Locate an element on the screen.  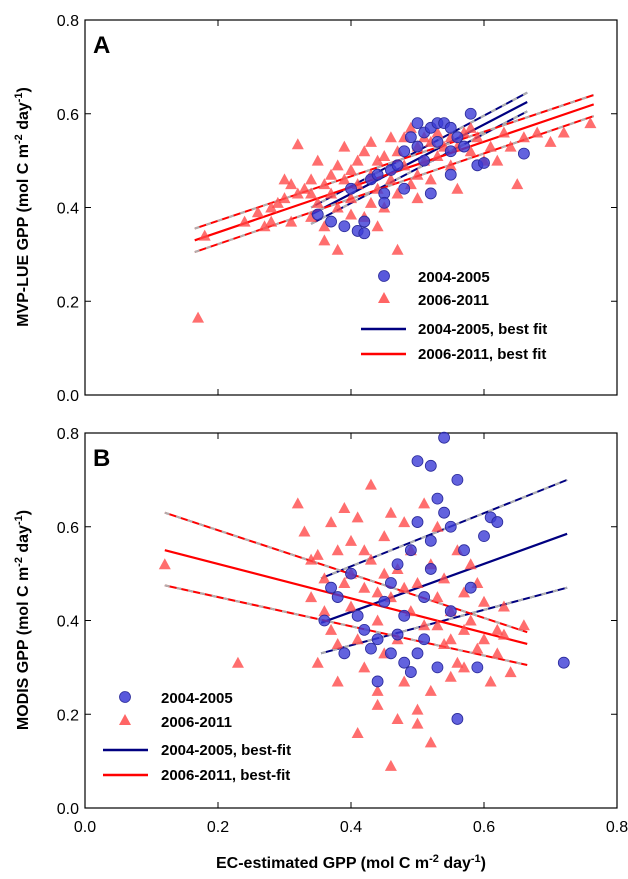
fit-line is located at coordinates (346, 597).